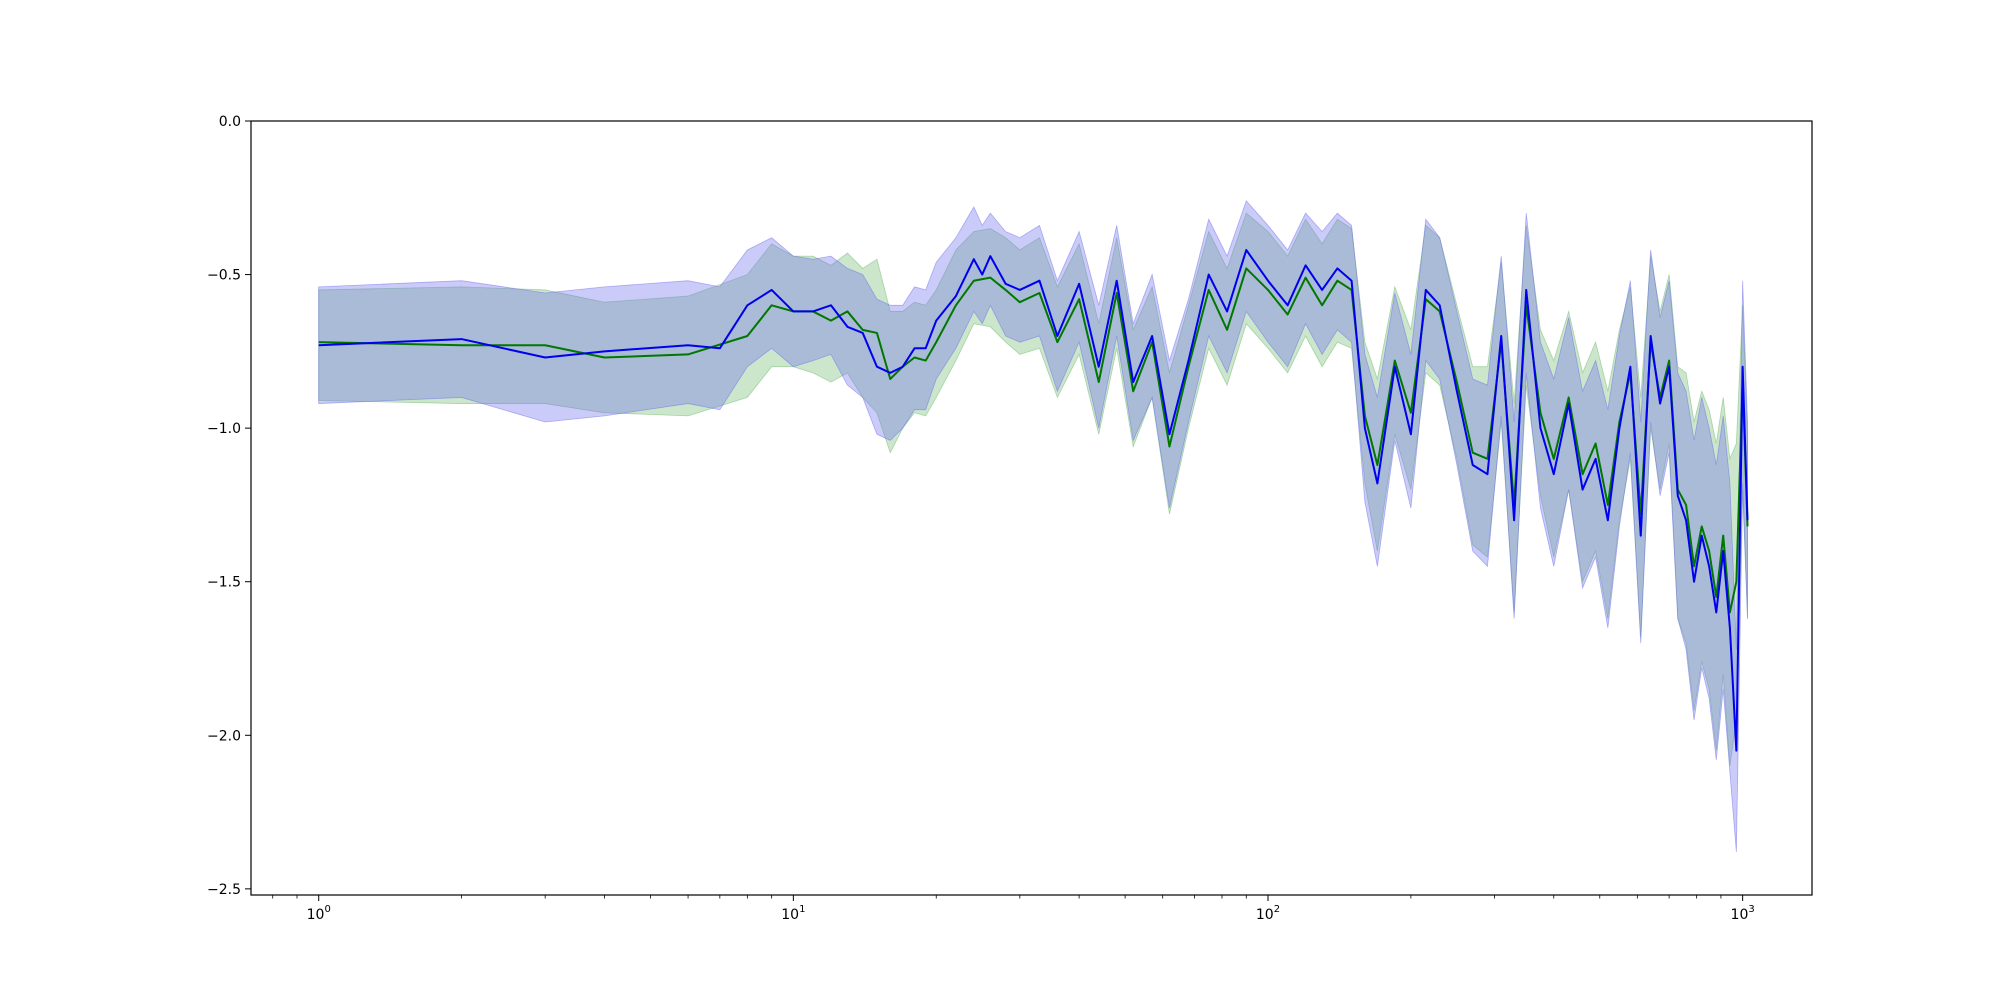 The height and width of the screenshot is (1000, 2000). I want to click on x-tick-label: 10¹, so click(793, 913).